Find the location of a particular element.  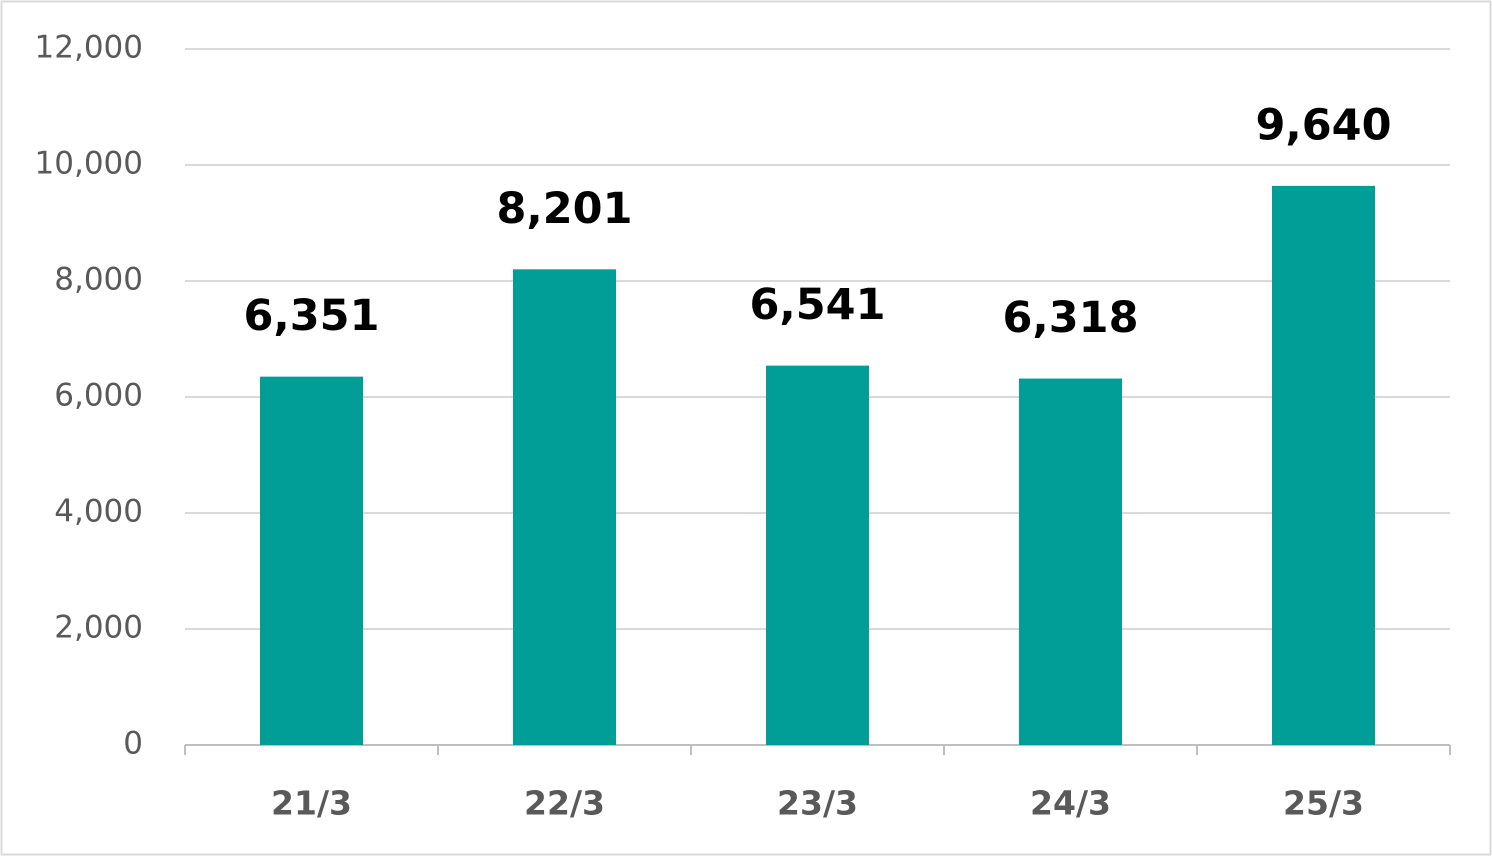

x-tick-label: 22/3 is located at coordinates (564, 803).